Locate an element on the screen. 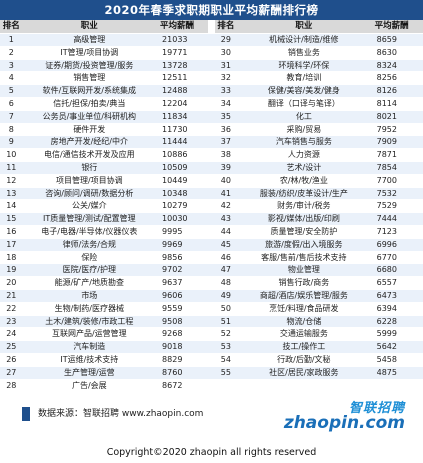 Image resolution: width=423 pixels, height=463 pixels. job-cell: 高级管理 is located at coordinates (89, 40).